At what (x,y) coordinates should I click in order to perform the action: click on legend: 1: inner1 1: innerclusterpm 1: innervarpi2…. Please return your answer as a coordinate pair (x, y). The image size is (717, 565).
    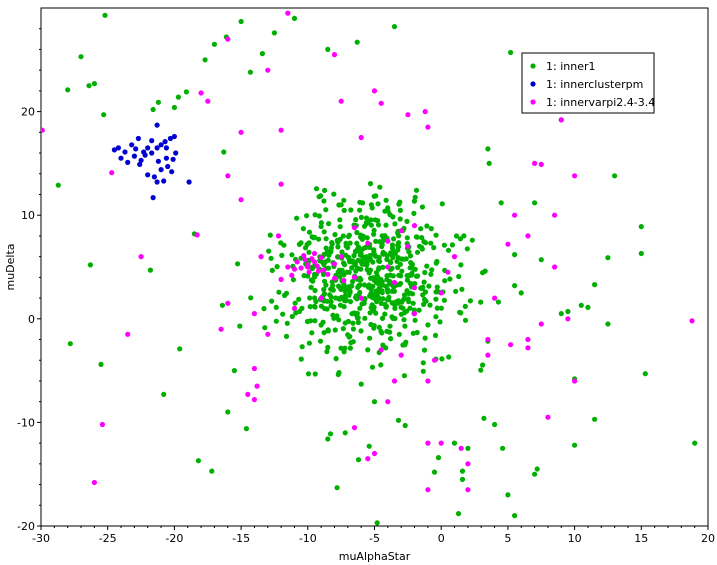
    Looking at the image, I should click on (588, 83).